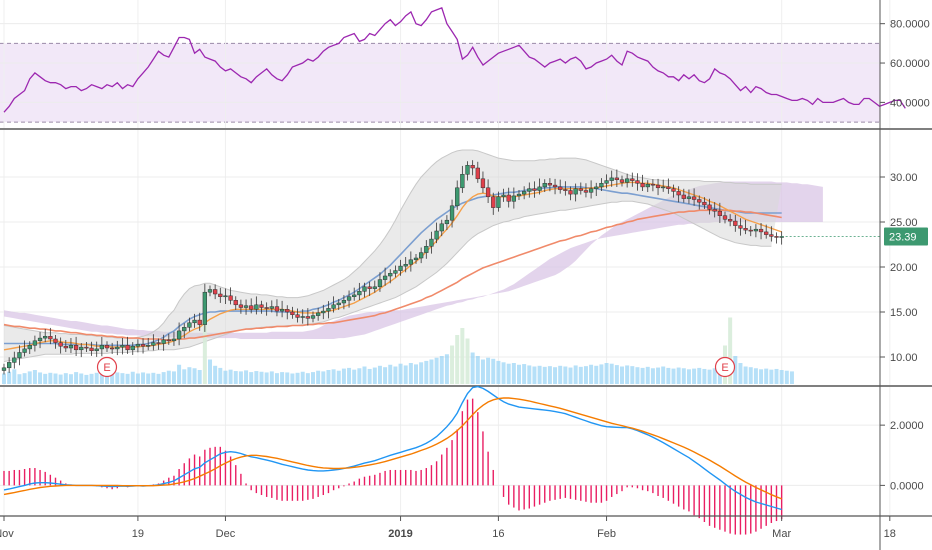 The width and height of the screenshot is (932, 550). I want to click on earnings-label: E, so click(106, 368).